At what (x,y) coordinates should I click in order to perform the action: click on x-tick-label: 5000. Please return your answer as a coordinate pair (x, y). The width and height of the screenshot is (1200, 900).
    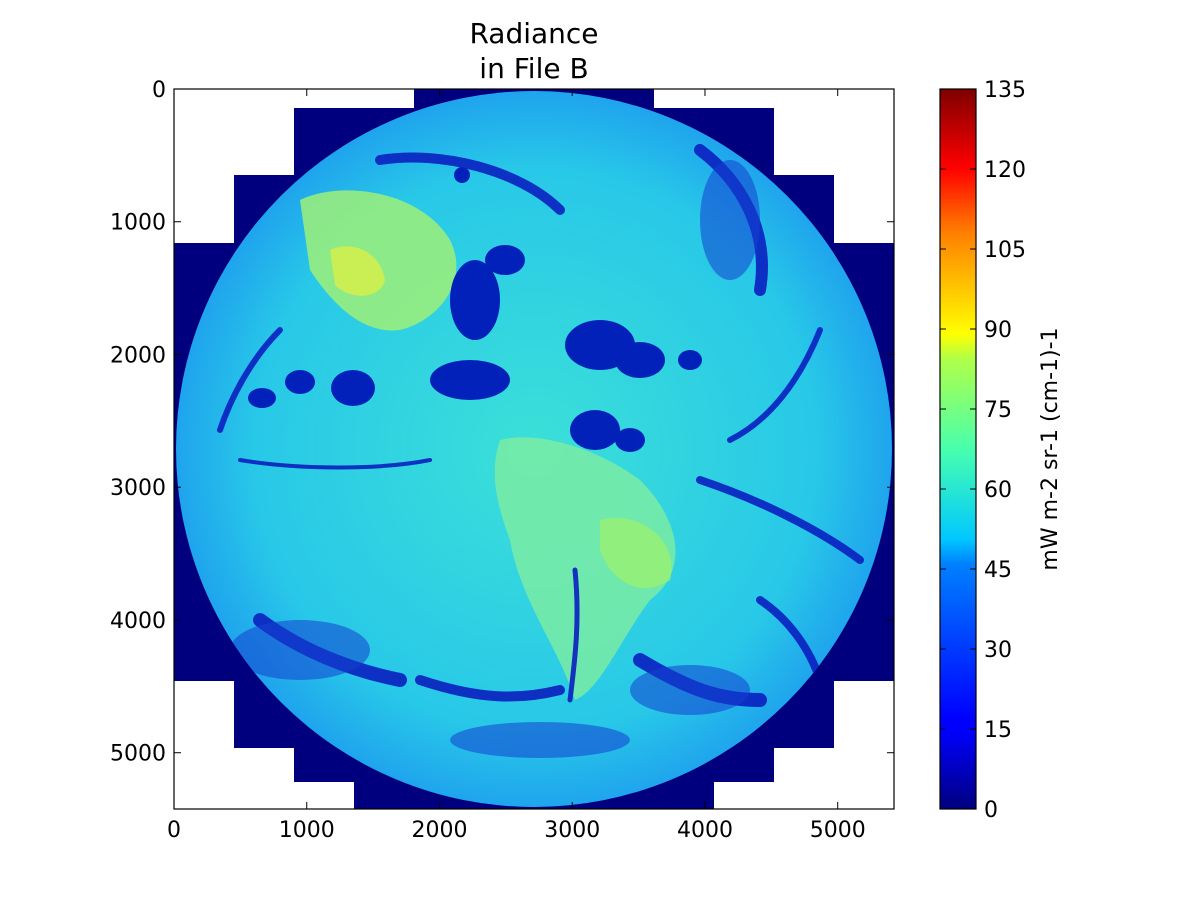
    Looking at the image, I should click on (838, 830).